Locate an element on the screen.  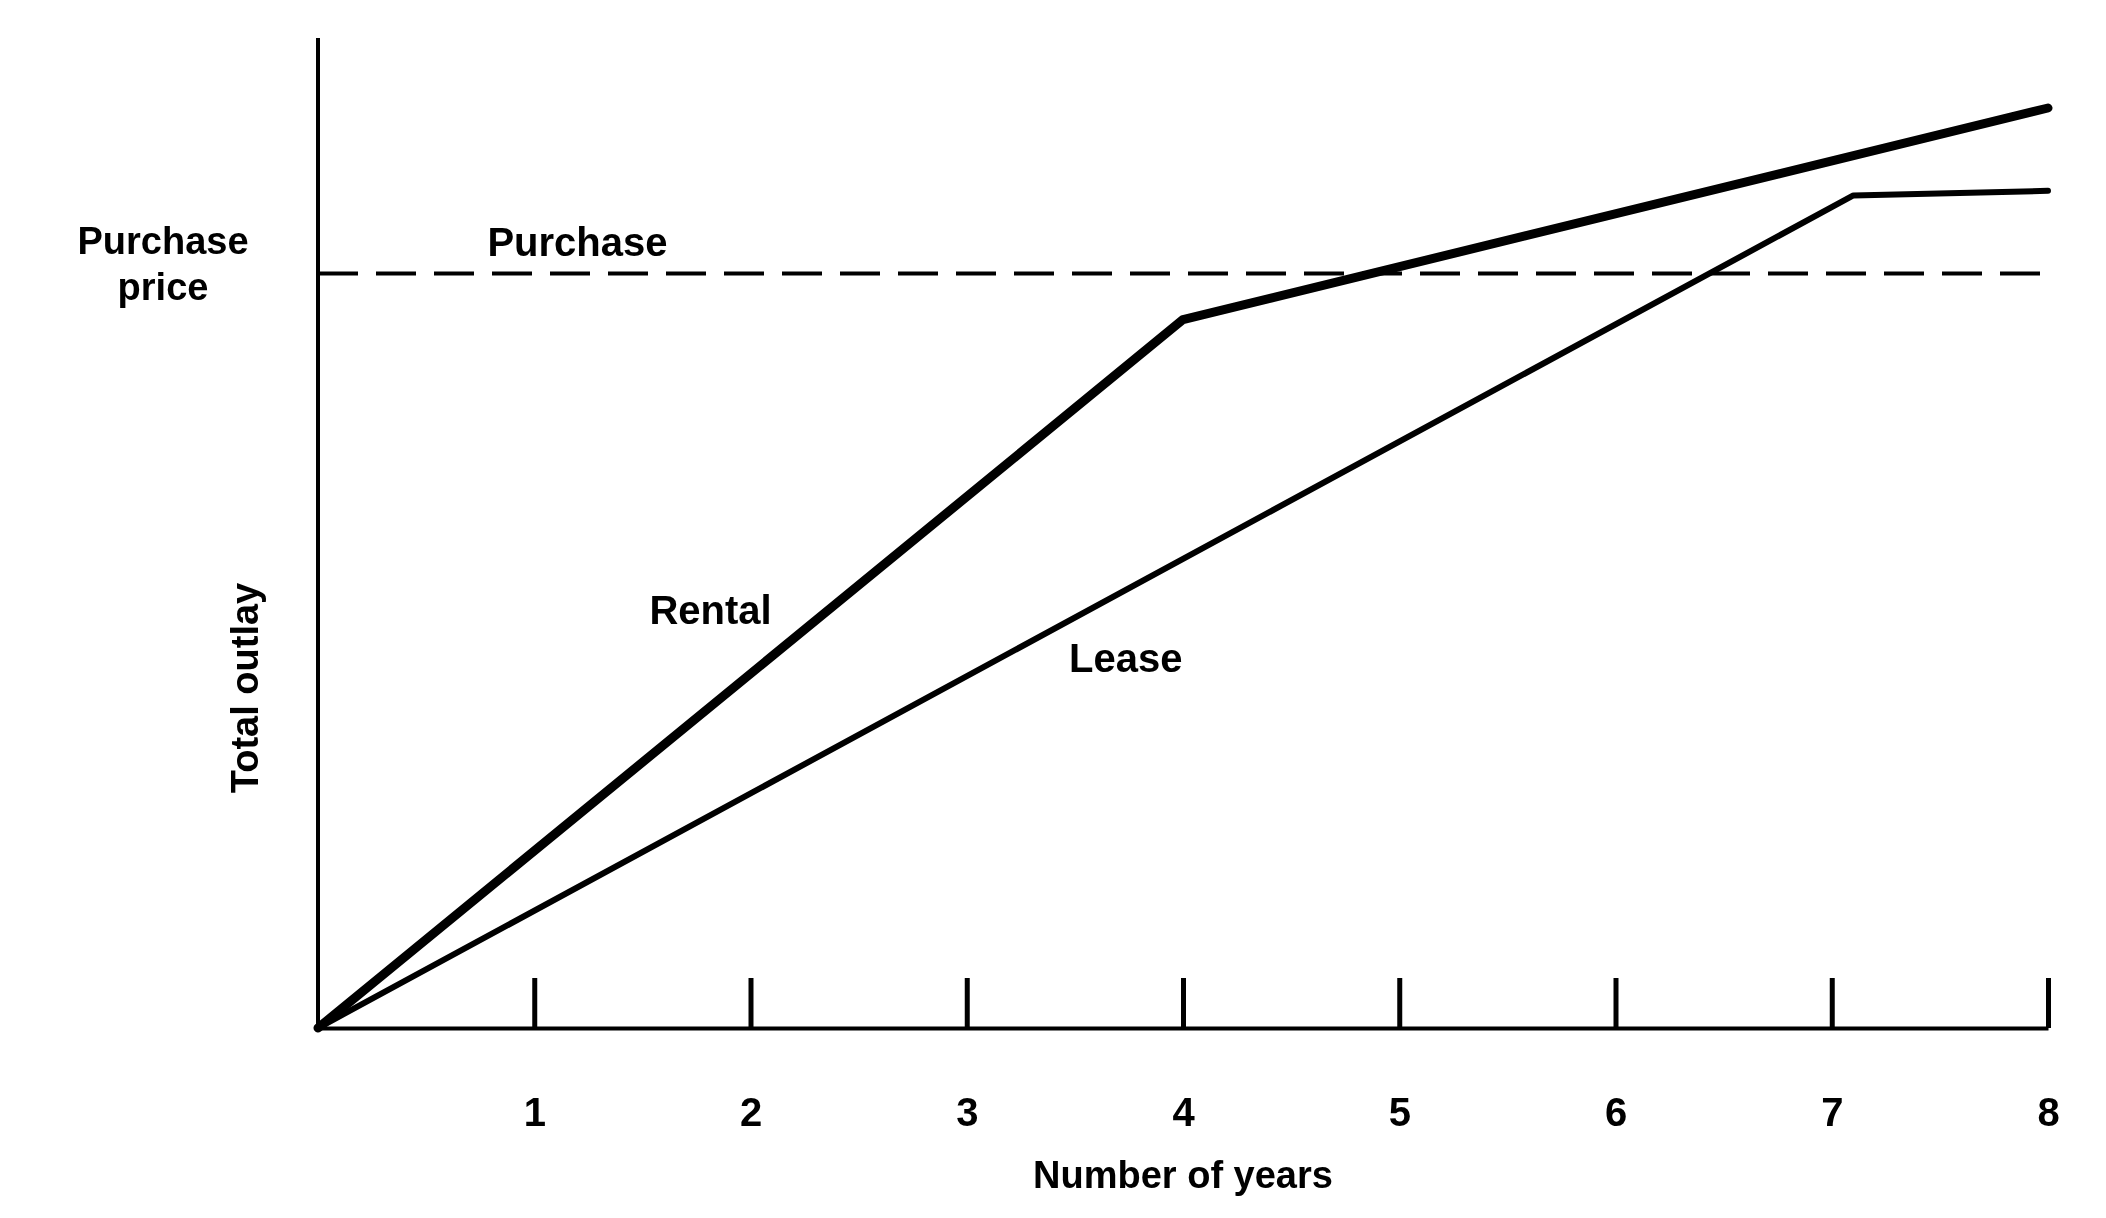
x-tick-label: 7 is located at coordinates (1832, 1112).